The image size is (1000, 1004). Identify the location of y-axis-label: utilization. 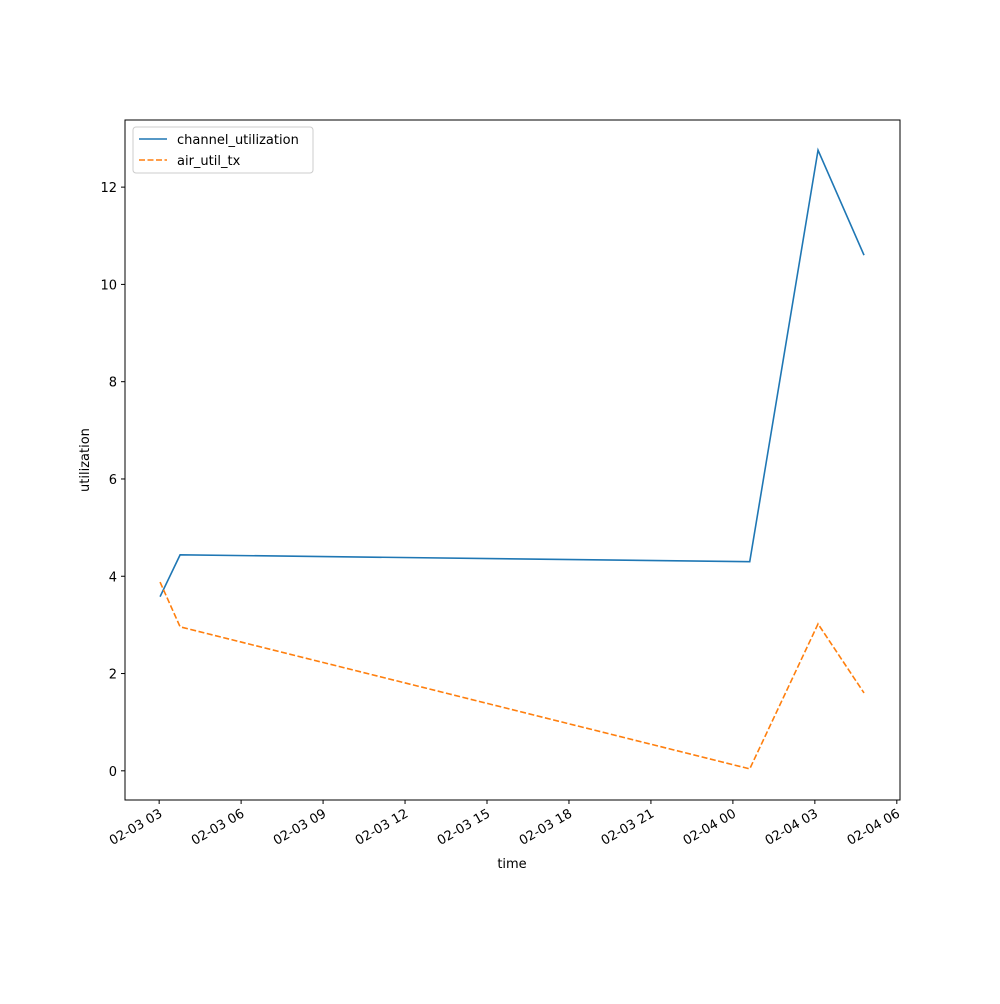
(85, 460).